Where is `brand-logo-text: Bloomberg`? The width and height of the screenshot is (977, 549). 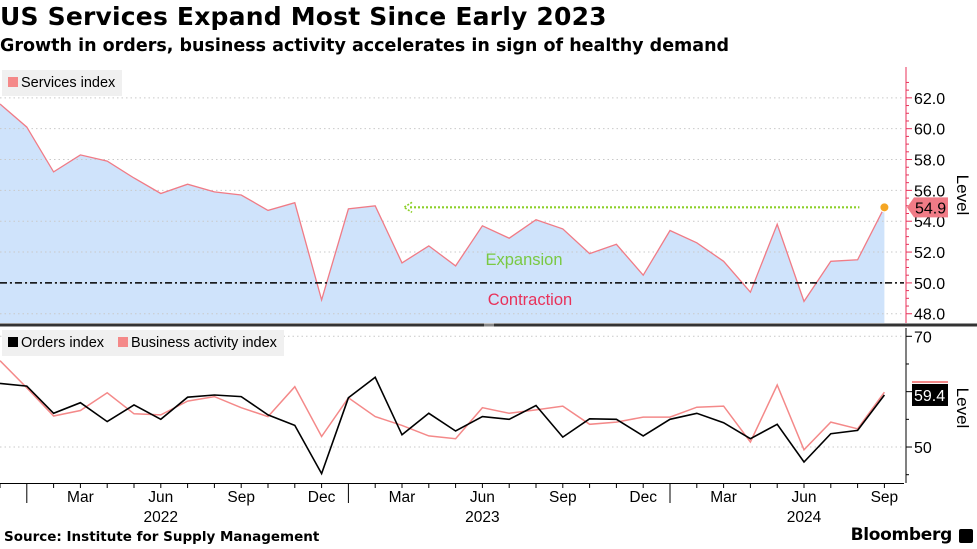 brand-logo-text: Bloomberg is located at coordinates (901, 535).